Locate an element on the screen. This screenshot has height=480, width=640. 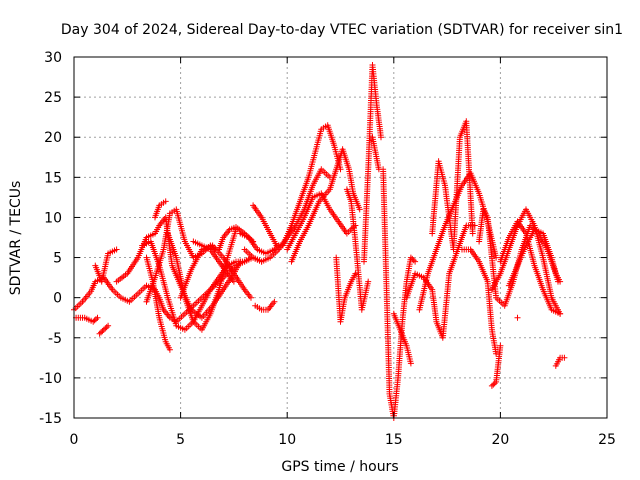
y-tick-label: -15 is located at coordinates (50, 419).